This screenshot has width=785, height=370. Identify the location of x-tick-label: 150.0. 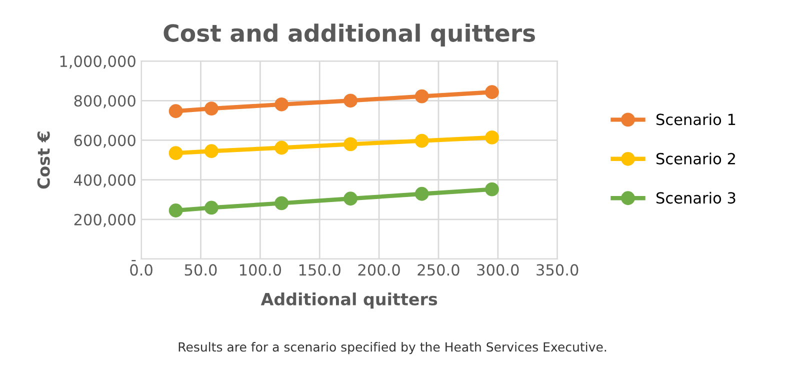
(319, 270).